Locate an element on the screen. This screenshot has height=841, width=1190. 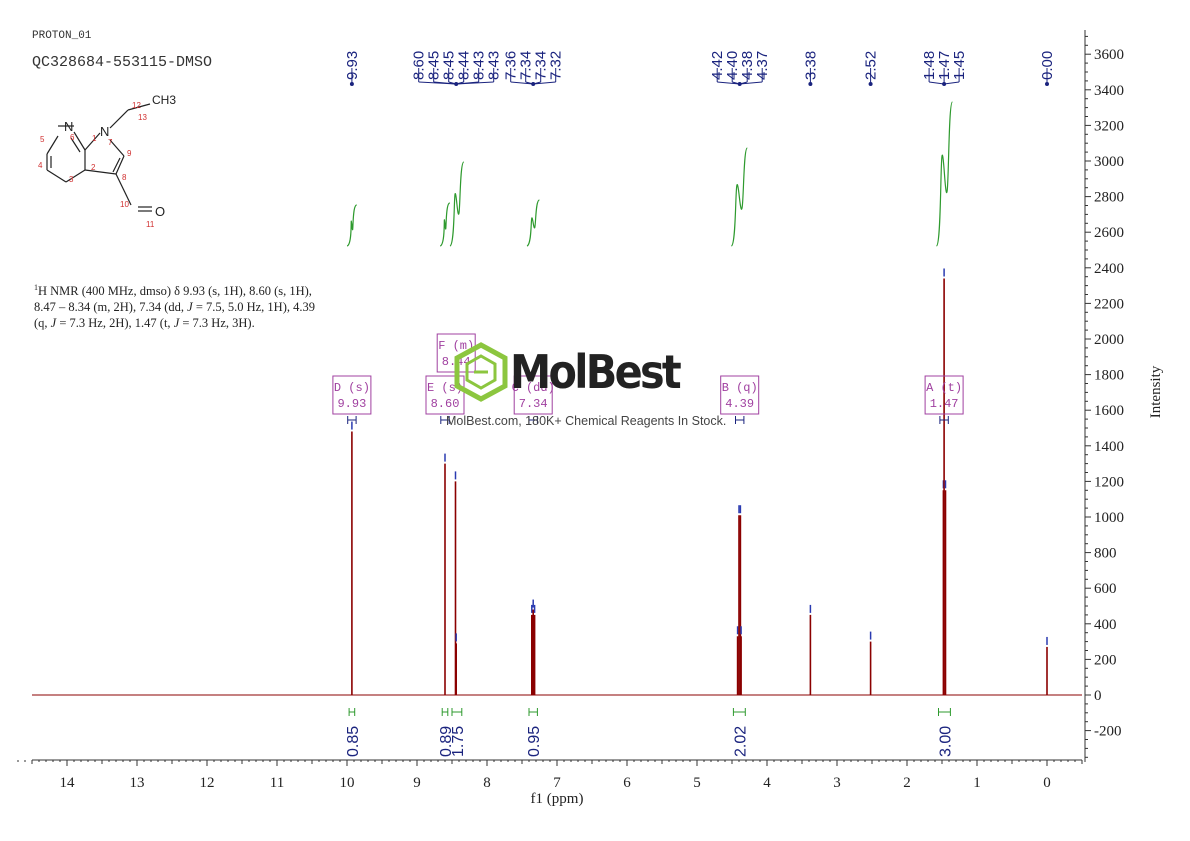
y-tick-label: 600 is located at coordinates (1105, 589).